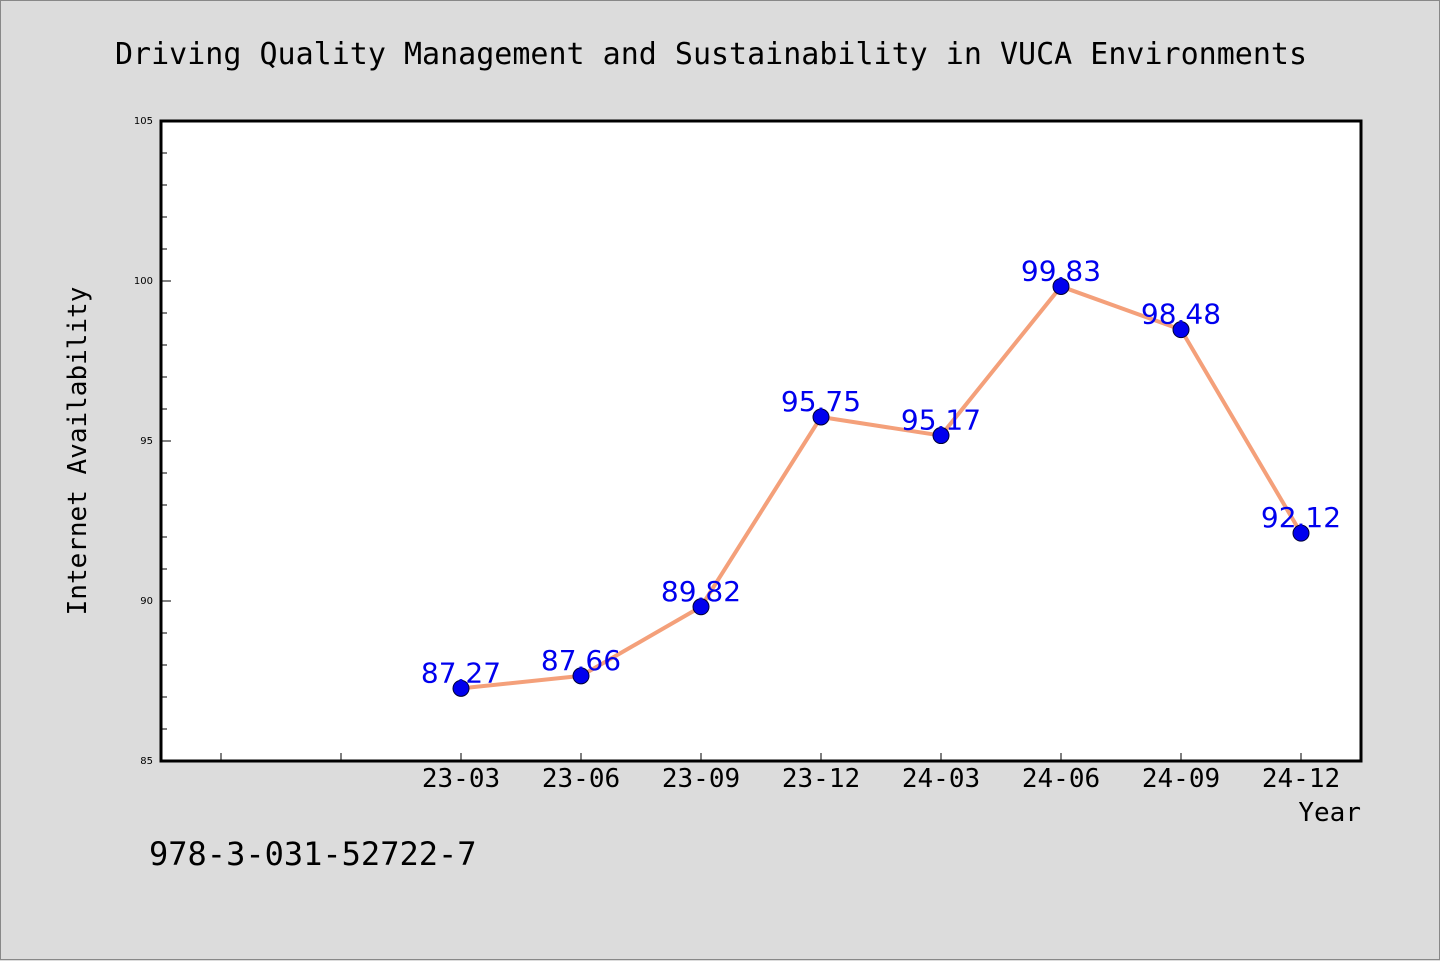 This screenshot has width=1440, height=961. What do you see at coordinates (581, 779) in the screenshot?
I see `x-tick-label: 23-06` at bounding box center [581, 779].